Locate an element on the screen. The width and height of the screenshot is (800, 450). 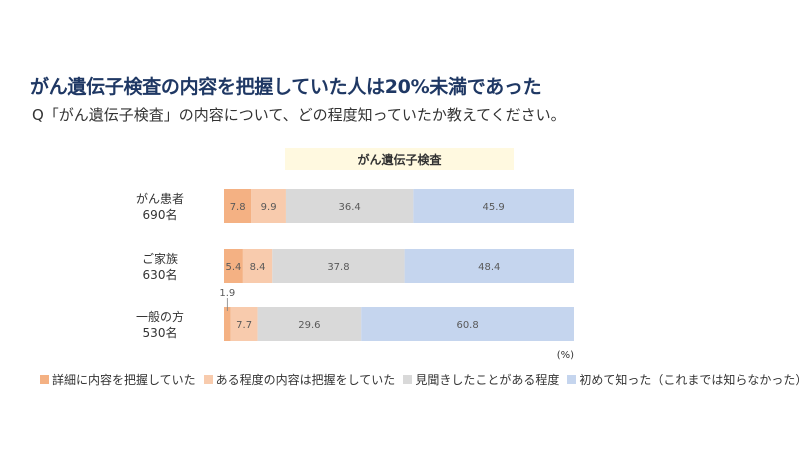
legend-item: 初めて知った（これまでは知らなかった） is located at coordinates (683, 379).